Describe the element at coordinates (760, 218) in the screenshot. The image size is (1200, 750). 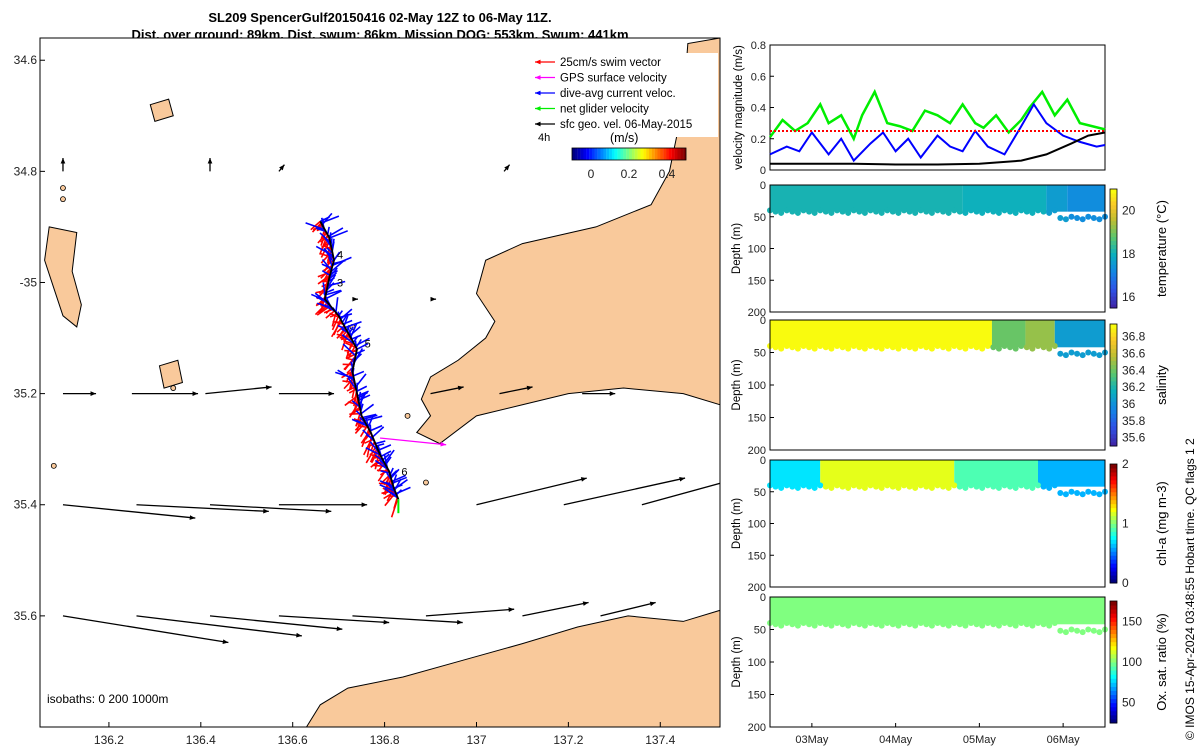
I see `section-ytick-label: 50` at that location.